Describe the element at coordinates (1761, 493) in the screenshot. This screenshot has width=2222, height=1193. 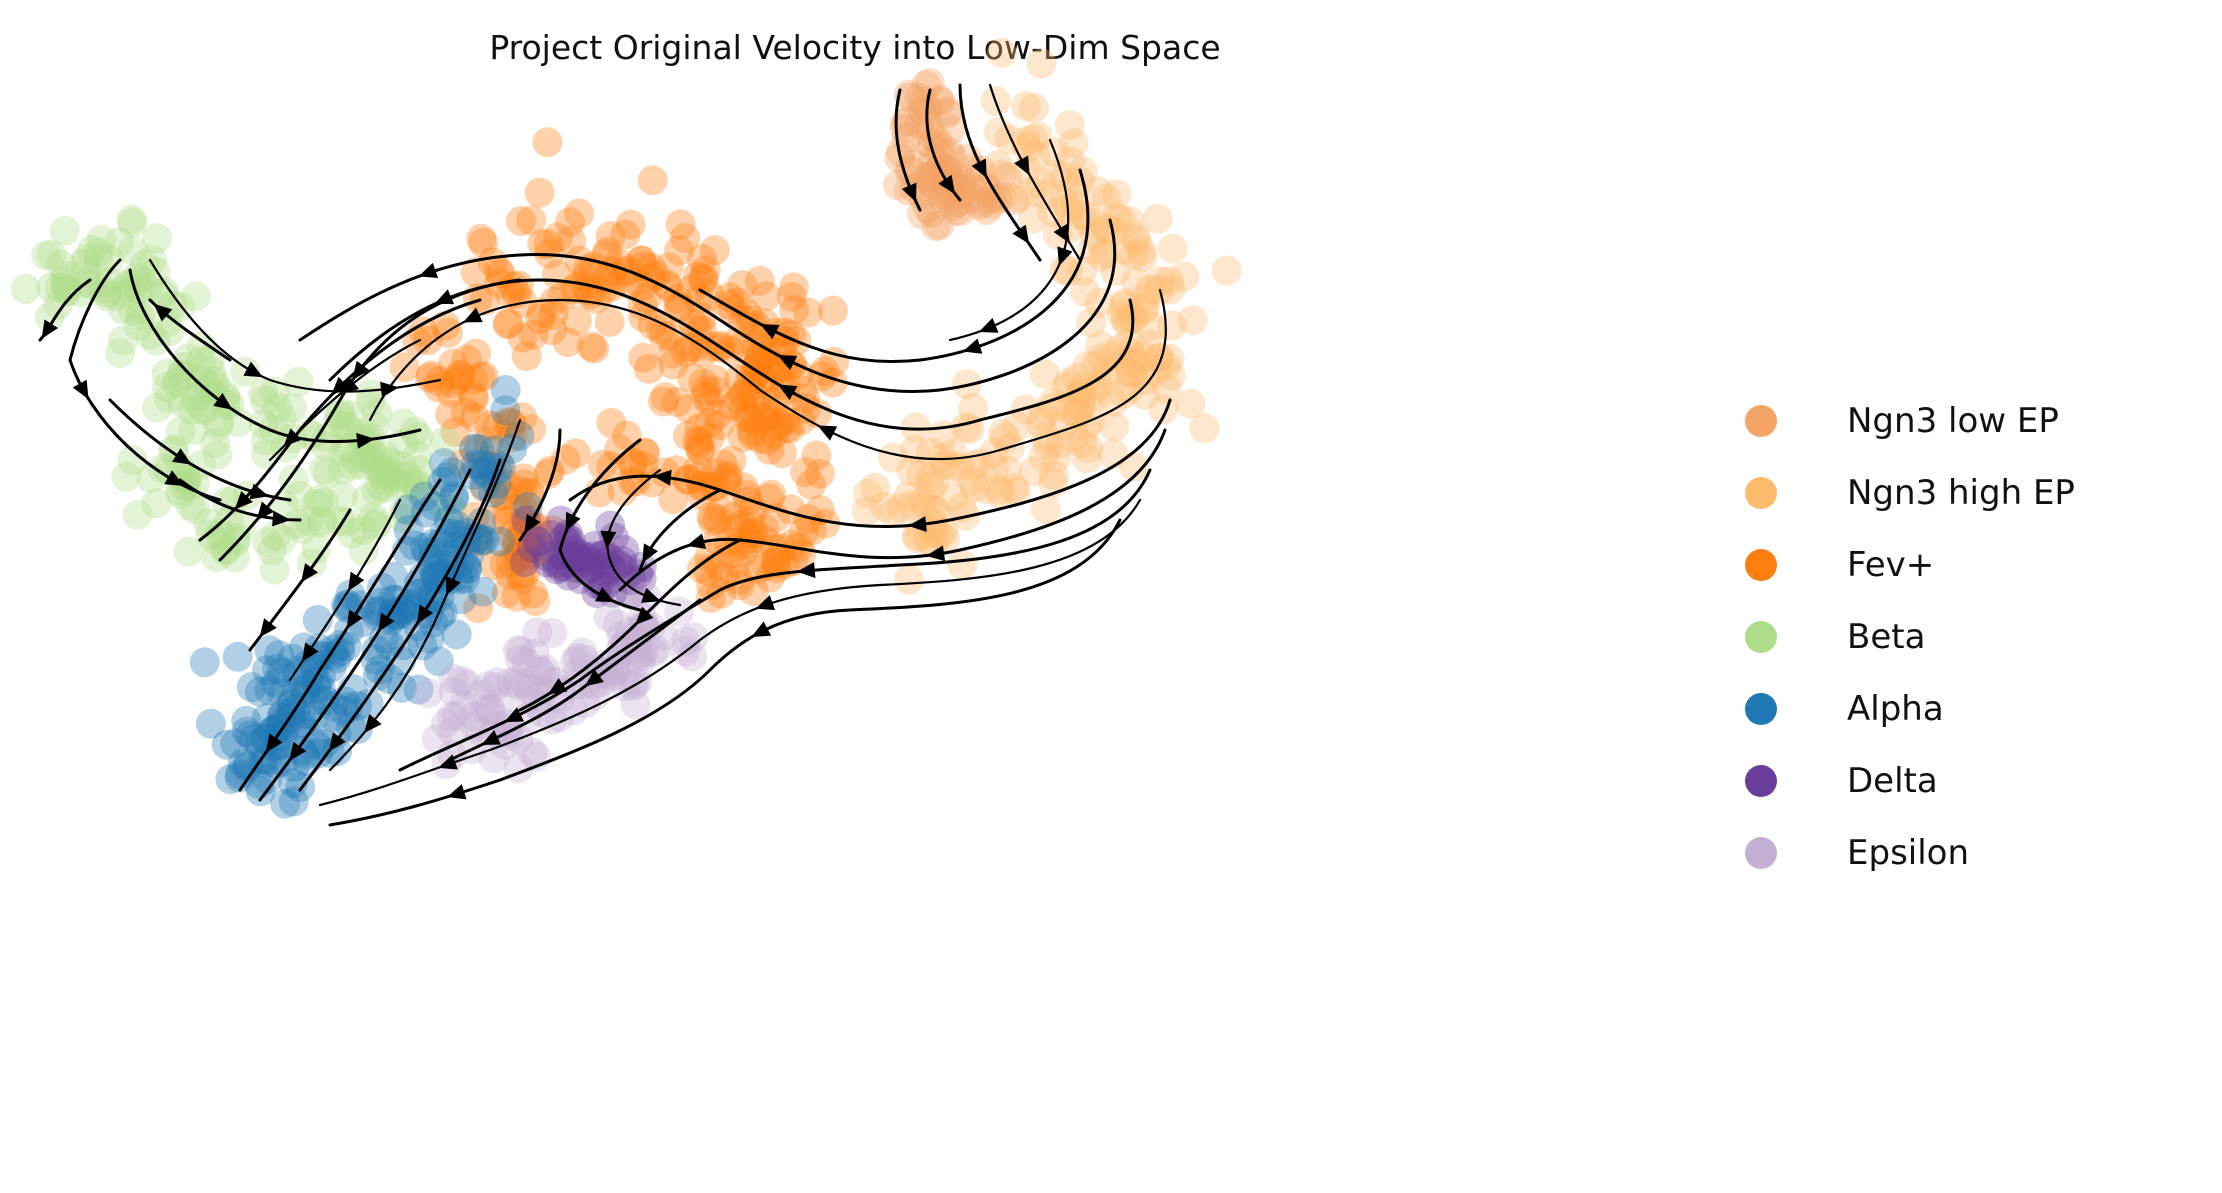
I see `legend-swatch` at that location.